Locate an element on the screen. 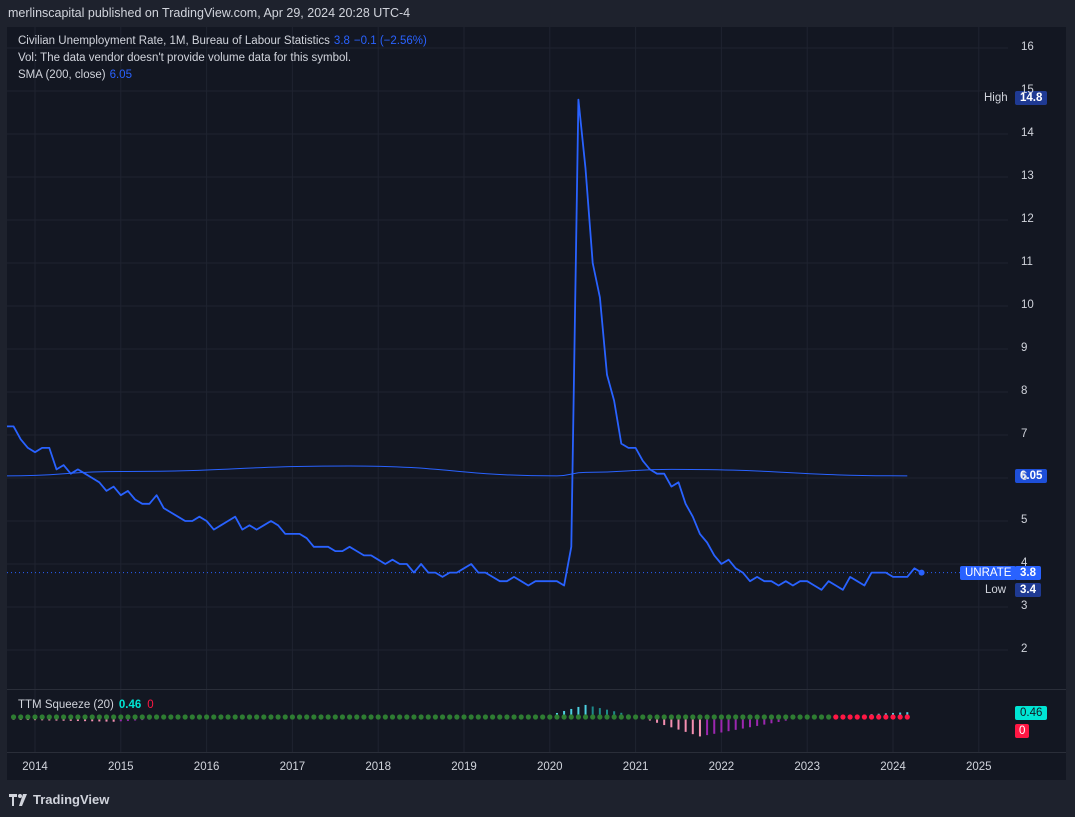 The image size is (1075, 817). symbol-tag-value: 3.8 is located at coordinates (1028, 573).